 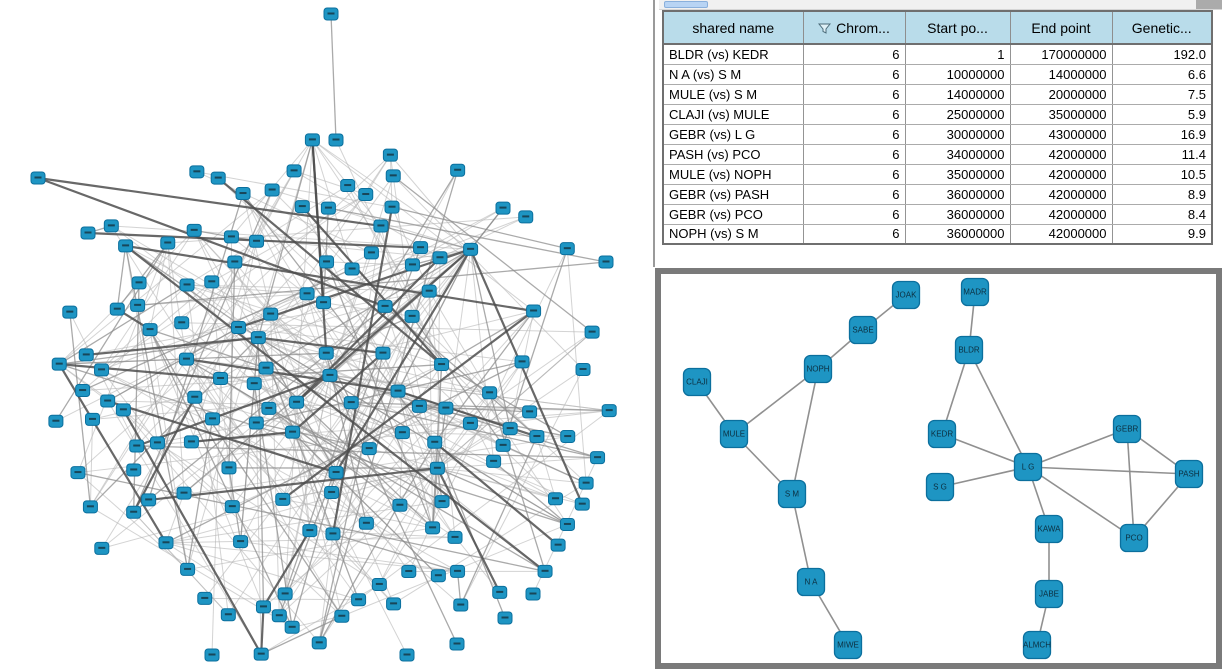 I want to click on graph-node-almch: ALMCH, so click(x=1036, y=645).